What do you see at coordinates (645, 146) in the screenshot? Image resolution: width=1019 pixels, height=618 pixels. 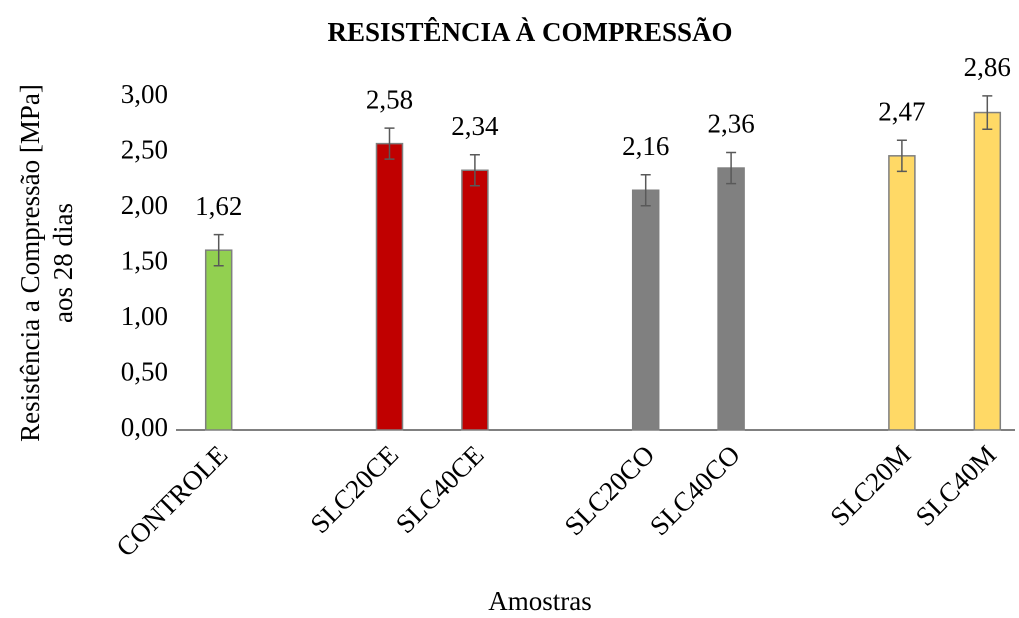 I see `value-label: 2,16` at bounding box center [645, 146].